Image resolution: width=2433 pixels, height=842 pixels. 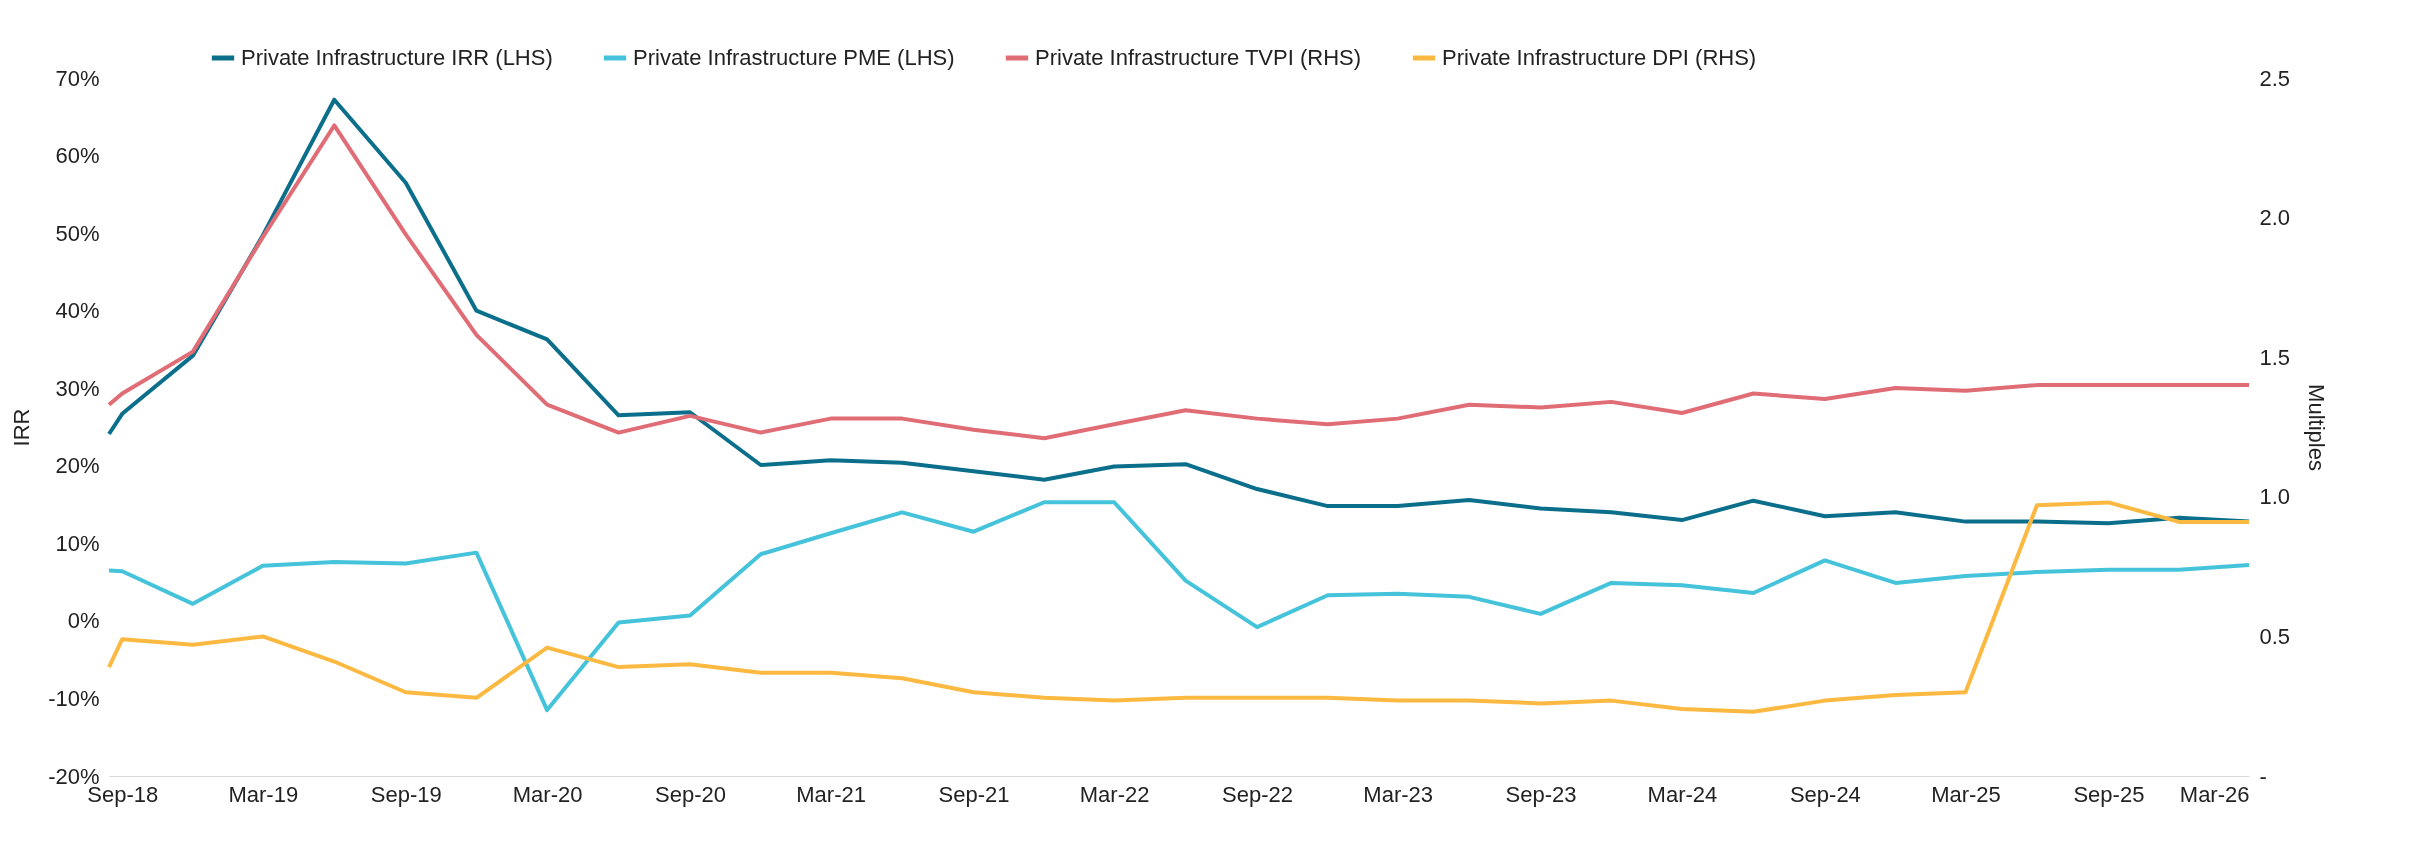 I want to click on x-tick-label: Sep-23, so click(x=1541, y=794).